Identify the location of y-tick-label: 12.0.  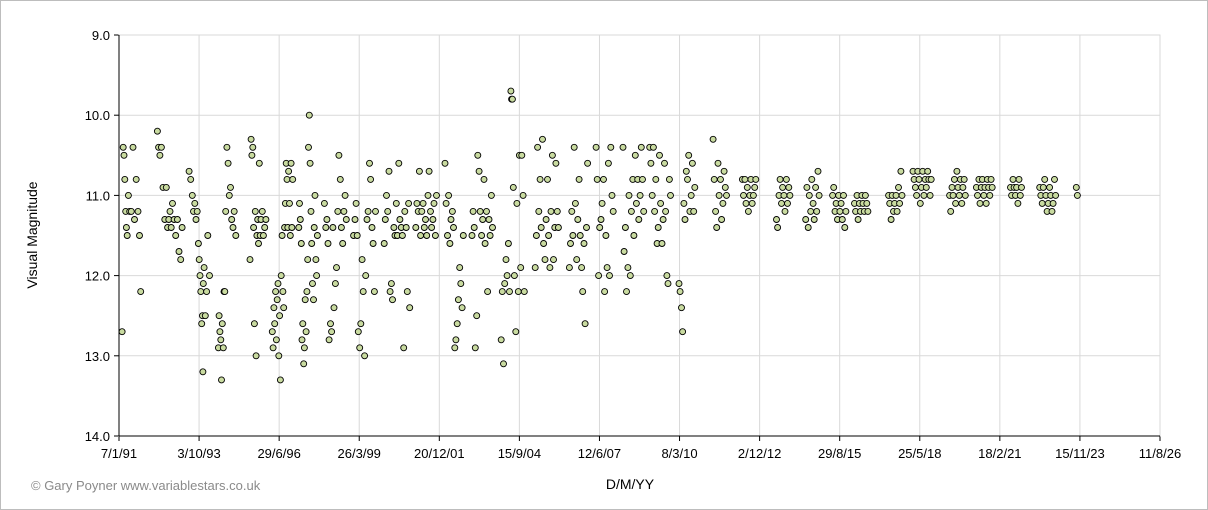
(97, 276).